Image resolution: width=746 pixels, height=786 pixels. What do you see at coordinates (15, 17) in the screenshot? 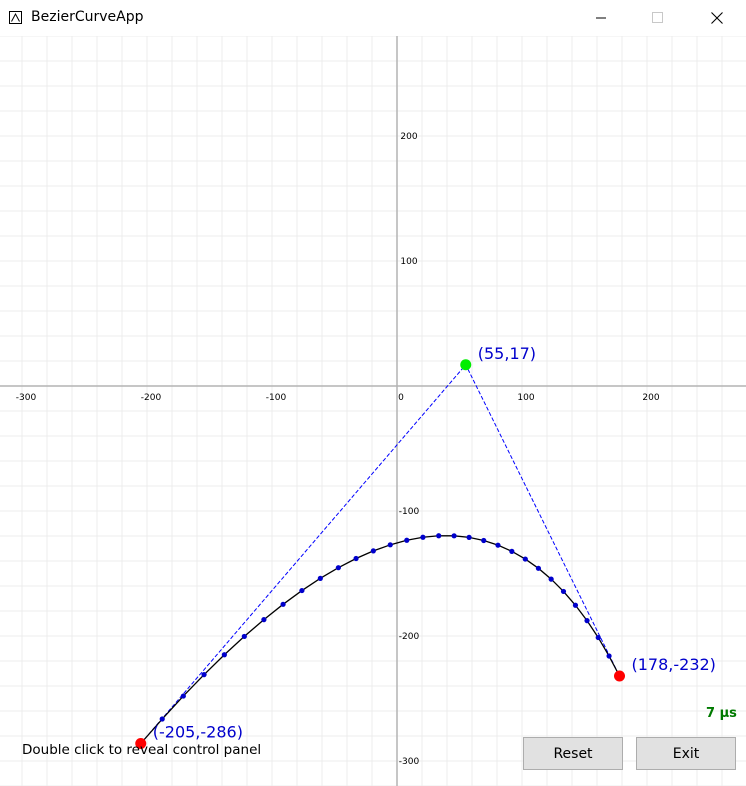
I see `bezier-app-icon` at bounding box center [15, 17].